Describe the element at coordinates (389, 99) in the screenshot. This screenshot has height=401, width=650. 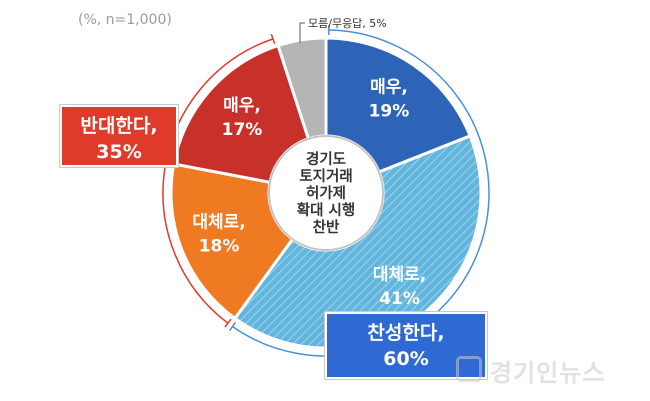
I see `slice-label-very-support: 매우, 19%` at that location.